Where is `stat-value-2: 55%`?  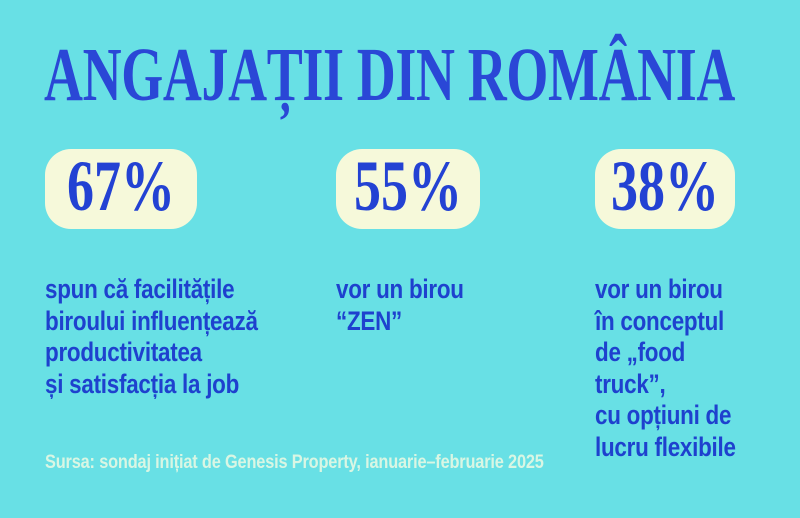 stat-value-2: 55% is located at coordinates (408, 186).